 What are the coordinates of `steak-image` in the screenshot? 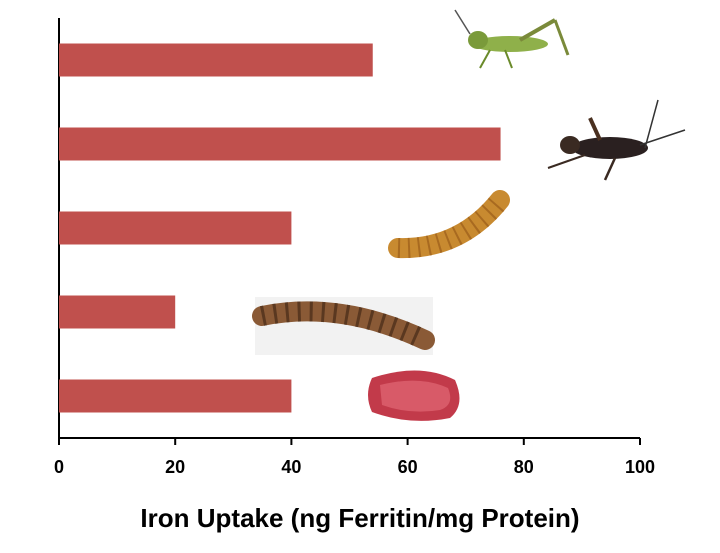 It's located at (414, 395).